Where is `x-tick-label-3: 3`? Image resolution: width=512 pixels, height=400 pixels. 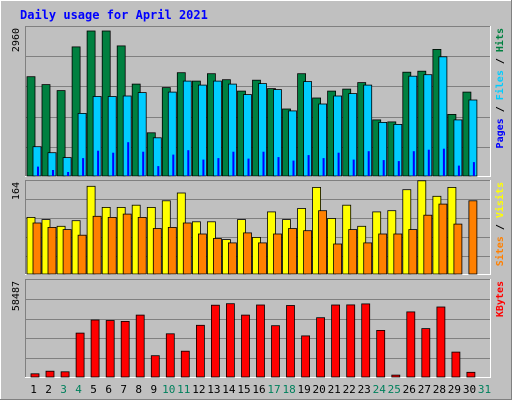
x-tick-label-3: 3 is located at coordinates (63, 389).